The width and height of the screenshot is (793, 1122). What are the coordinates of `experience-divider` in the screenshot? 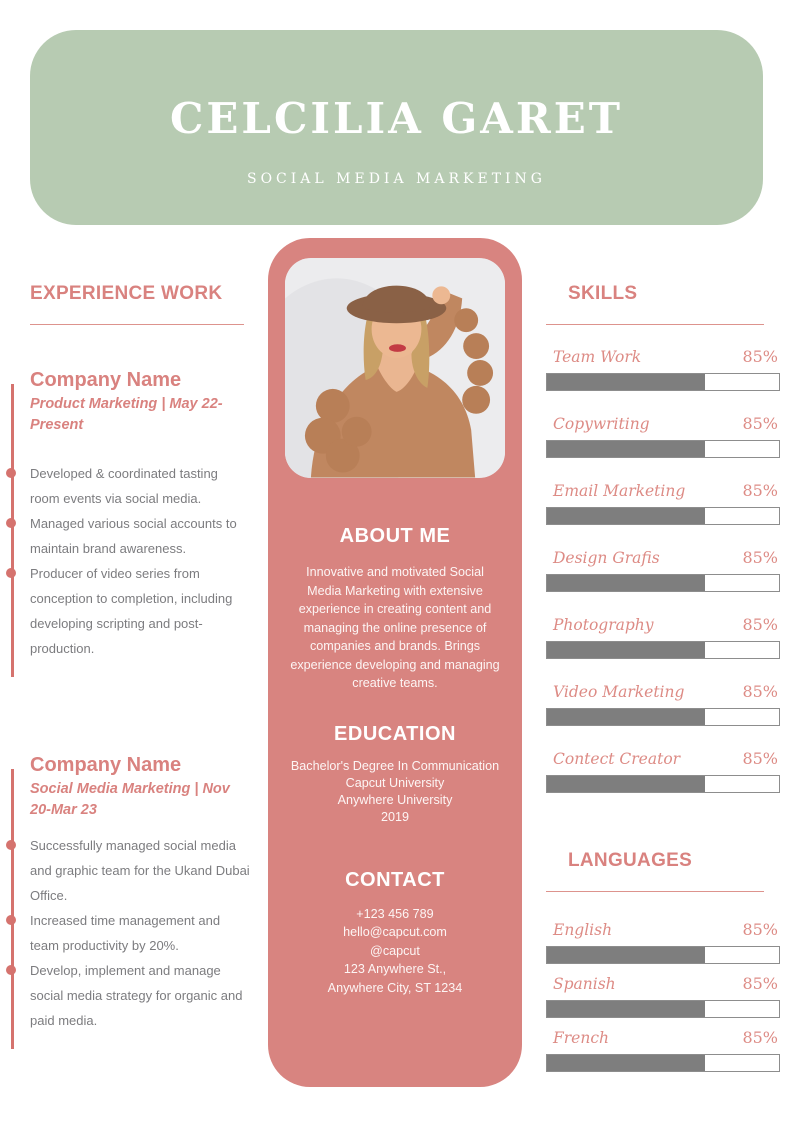 It's located at (137, 324).